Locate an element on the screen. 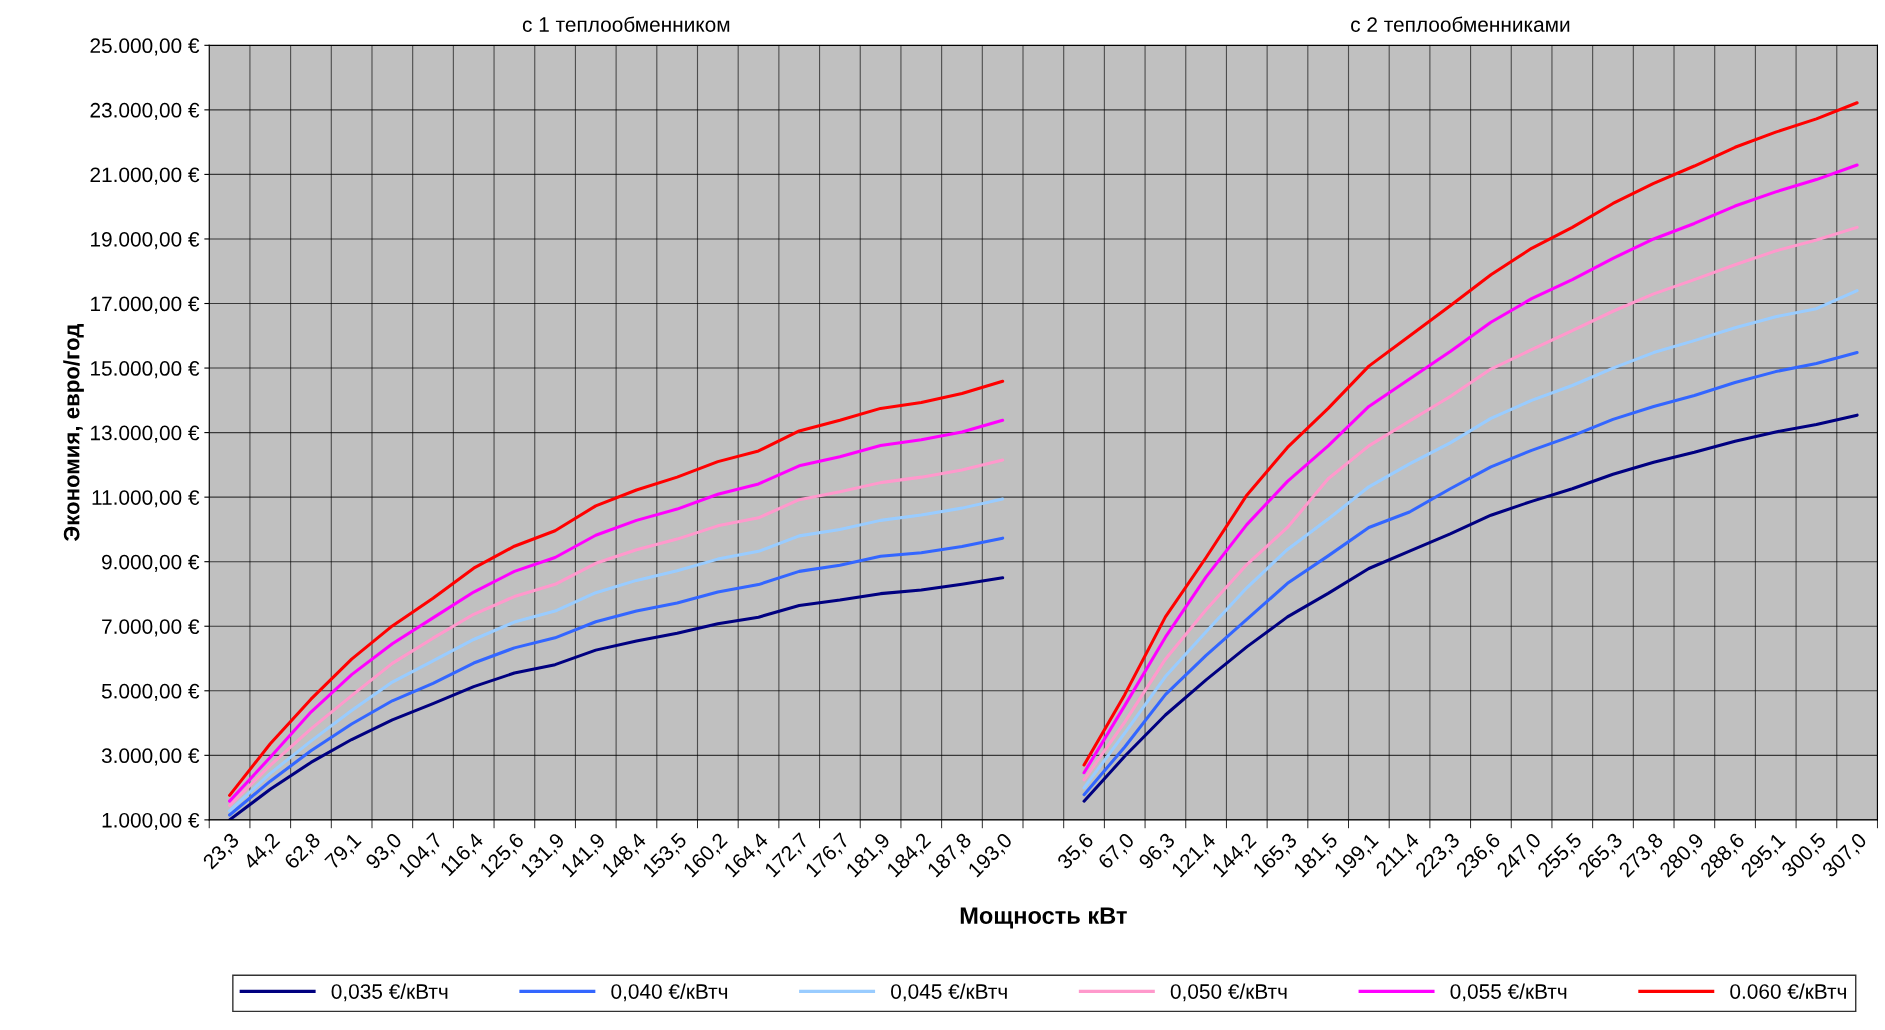 Image resolution: width=1885 pixels, height=1030 pixels. y-tick-label: 1.000,00 € is located at coordinates (151, 821).